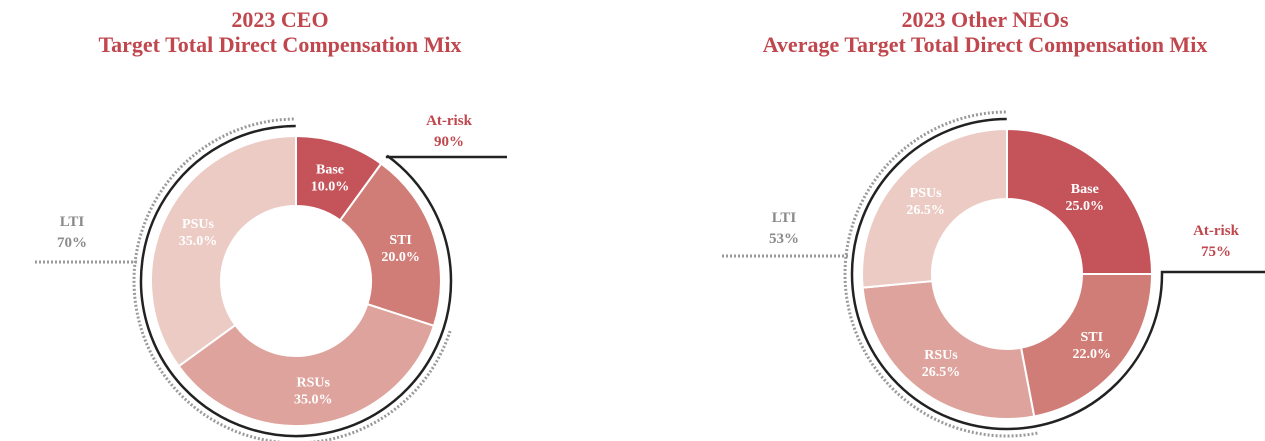 The image size is (1265, 441). Describe the element at coordinates (1216, 252) in the screenshot. I see `at-risk-value: 75%` at that location.